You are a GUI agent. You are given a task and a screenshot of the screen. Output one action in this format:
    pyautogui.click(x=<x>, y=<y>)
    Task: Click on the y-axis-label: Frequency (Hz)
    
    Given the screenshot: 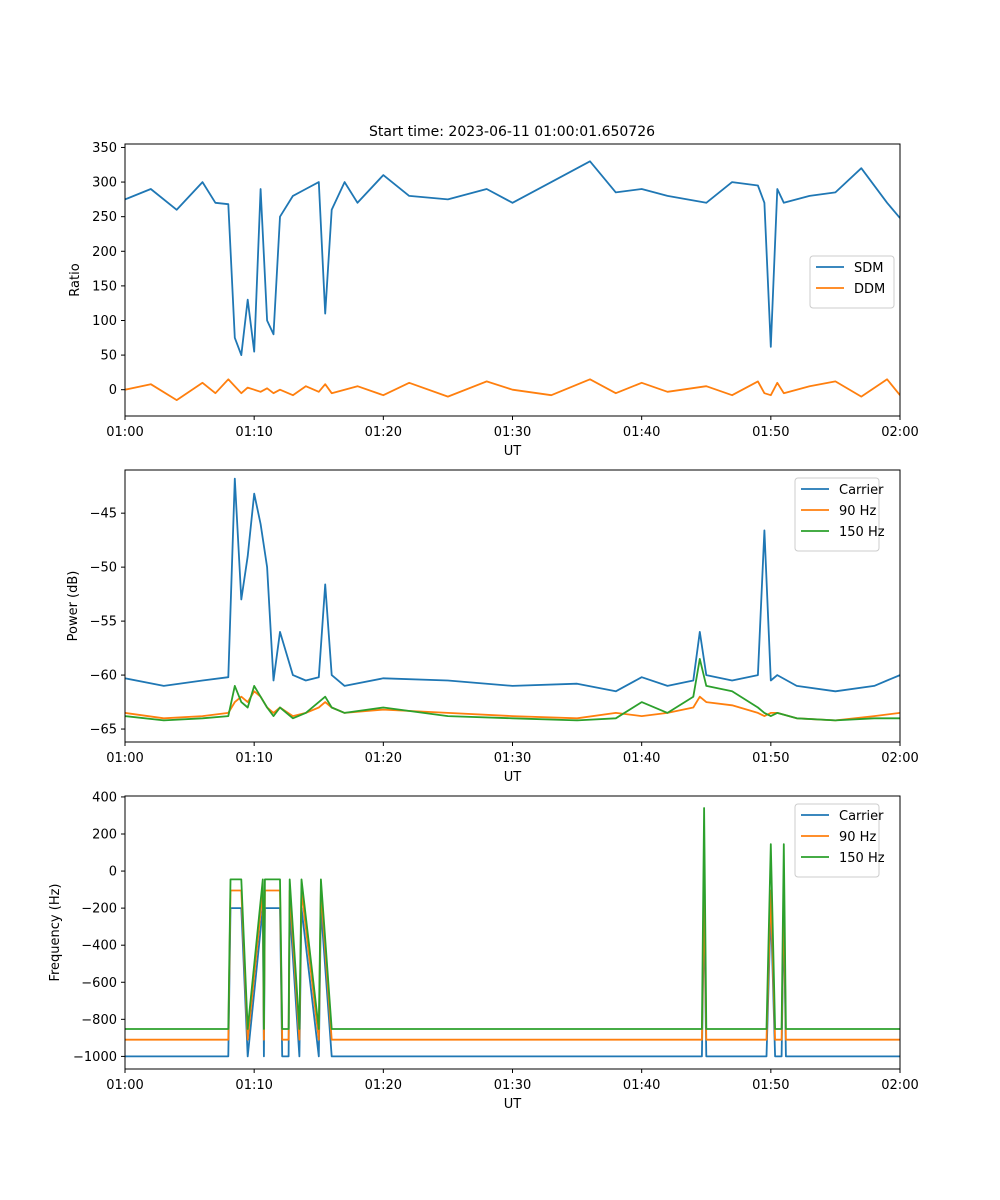 What is the action you would take?
    pyautogui.click(x=55, y=932)
    